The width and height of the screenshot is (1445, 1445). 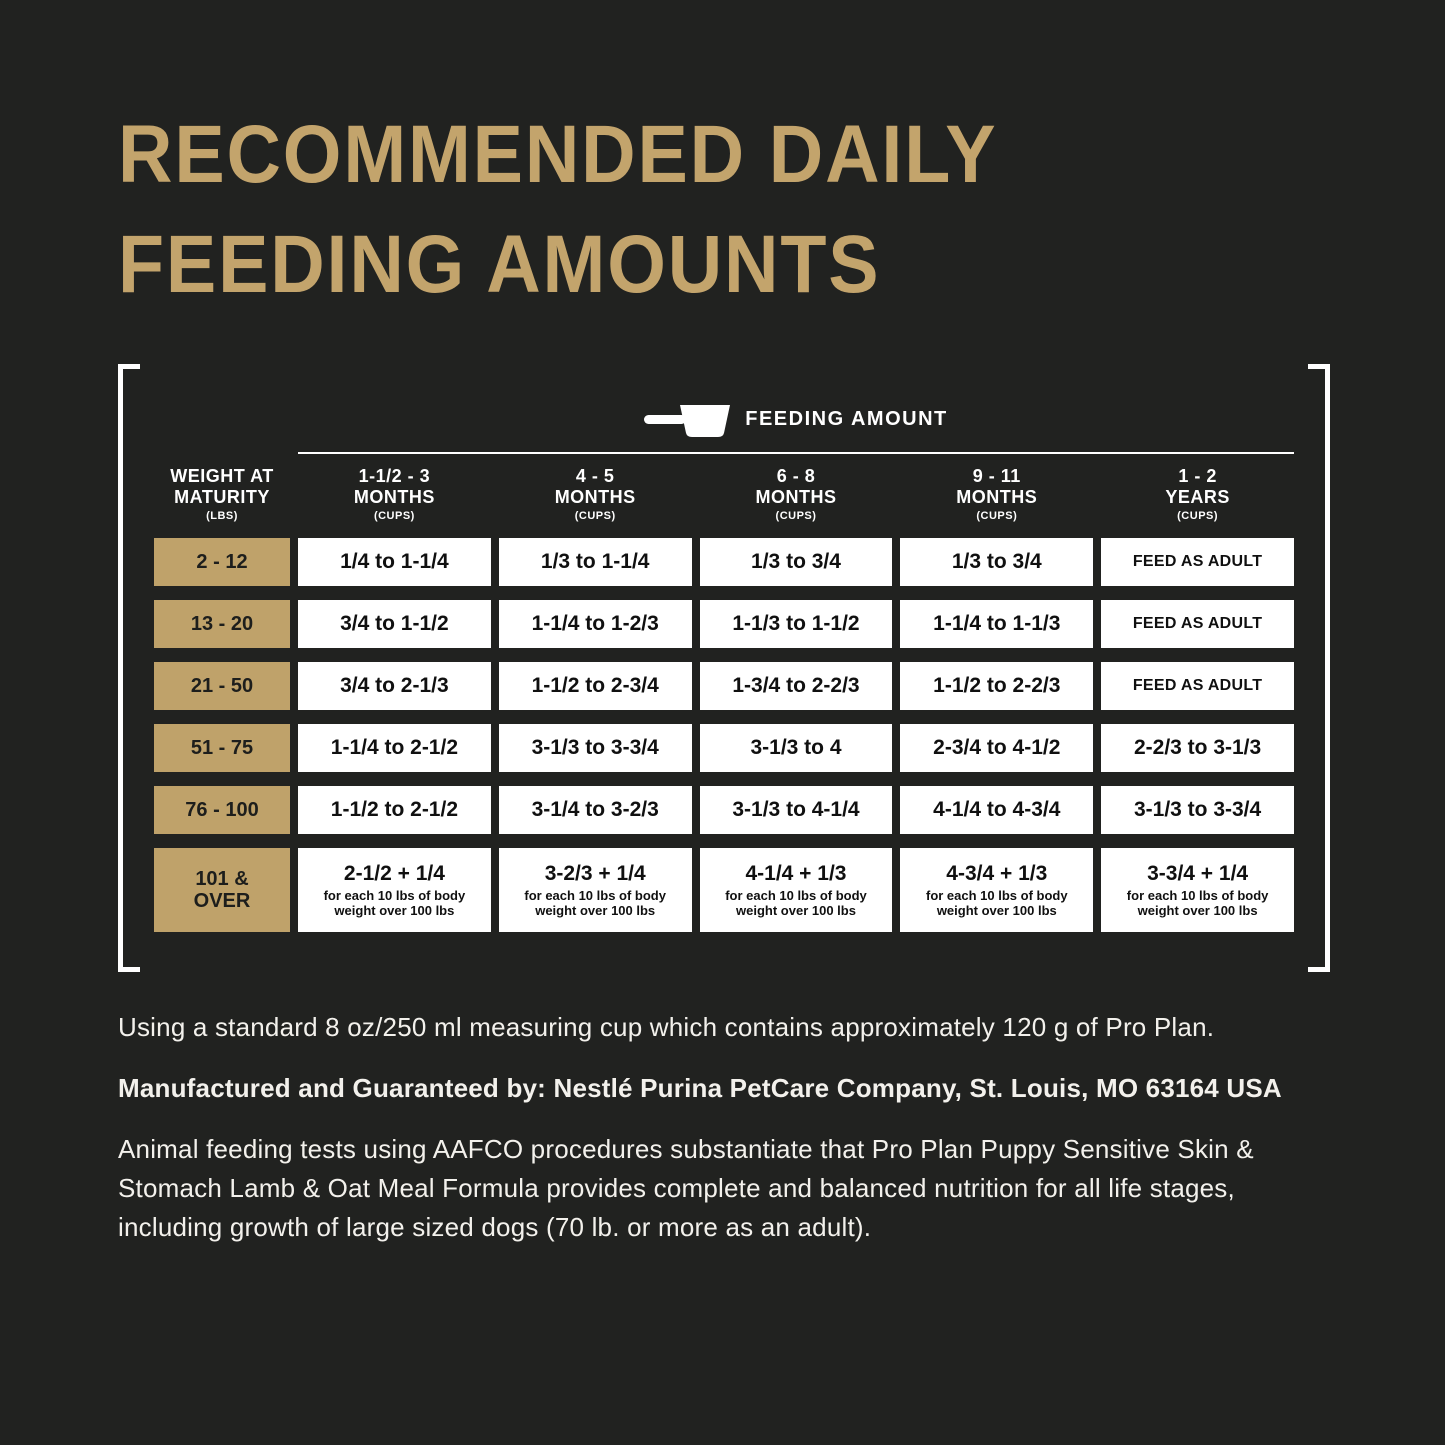 What do you see at coordinates (796, 873) in the screenshot?
I see `value-main: 4-1/4 + 1/3` at bounding box center [796, 873].